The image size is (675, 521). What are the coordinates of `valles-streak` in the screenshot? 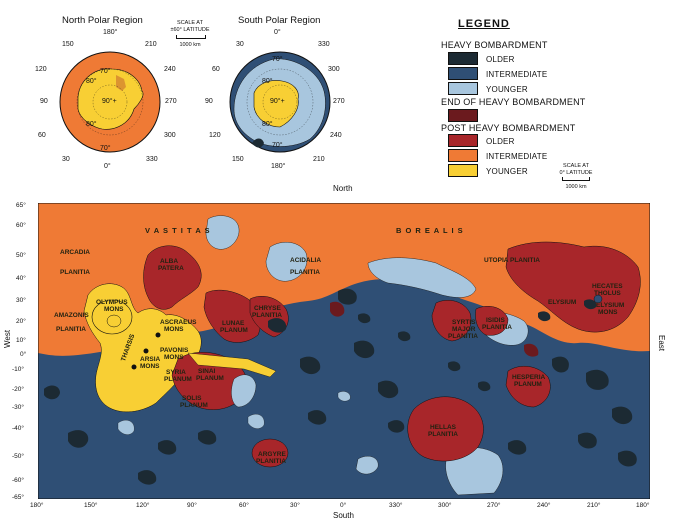 It's located at (232, 365).